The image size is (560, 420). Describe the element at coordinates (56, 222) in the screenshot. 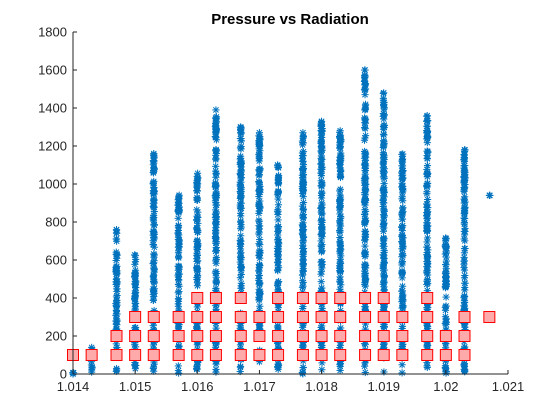

I see `y-tick-label: 800` at that location.